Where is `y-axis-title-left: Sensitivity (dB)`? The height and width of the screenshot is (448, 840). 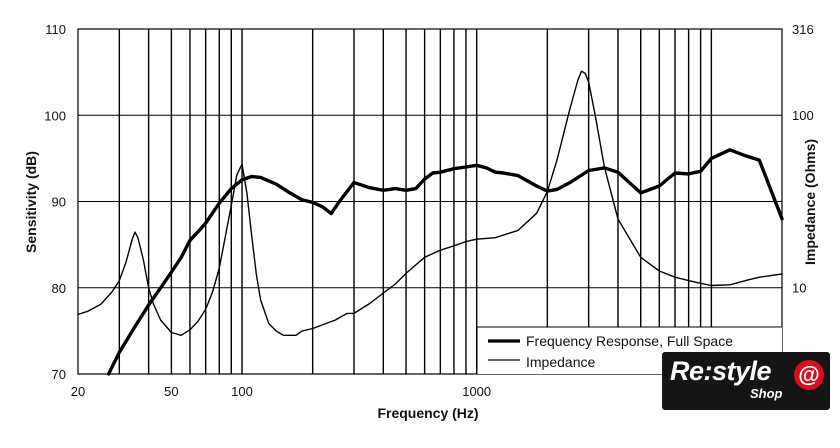
y-axis-title-left: Sensitivity (dB) is located at coordinates (31, 202).